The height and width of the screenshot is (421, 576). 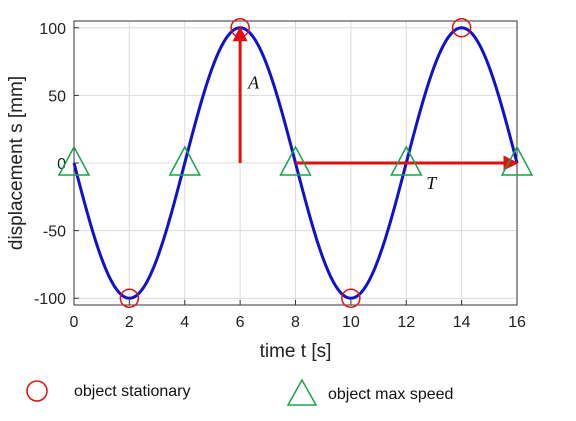 What do you see at coordinates (462, 322) in the screenshot?
I see `x-tick-label: 14` at bounding box center [462, 322].